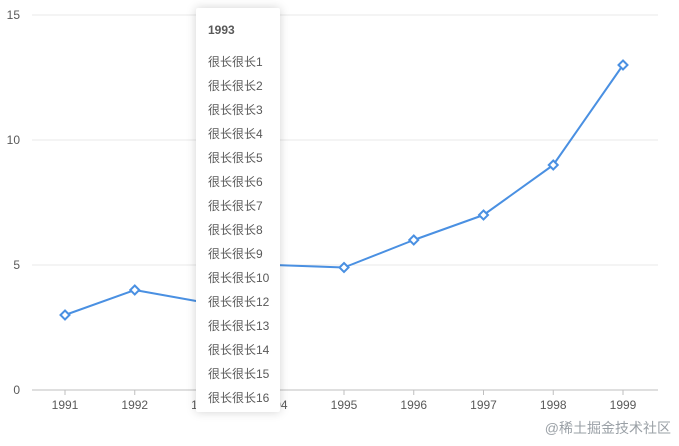 The width and height of the screenshot is (679, 446). Describe the element at coordinates (16, 265) in the screenshot. I see `y-tick-label: 5` at that location.